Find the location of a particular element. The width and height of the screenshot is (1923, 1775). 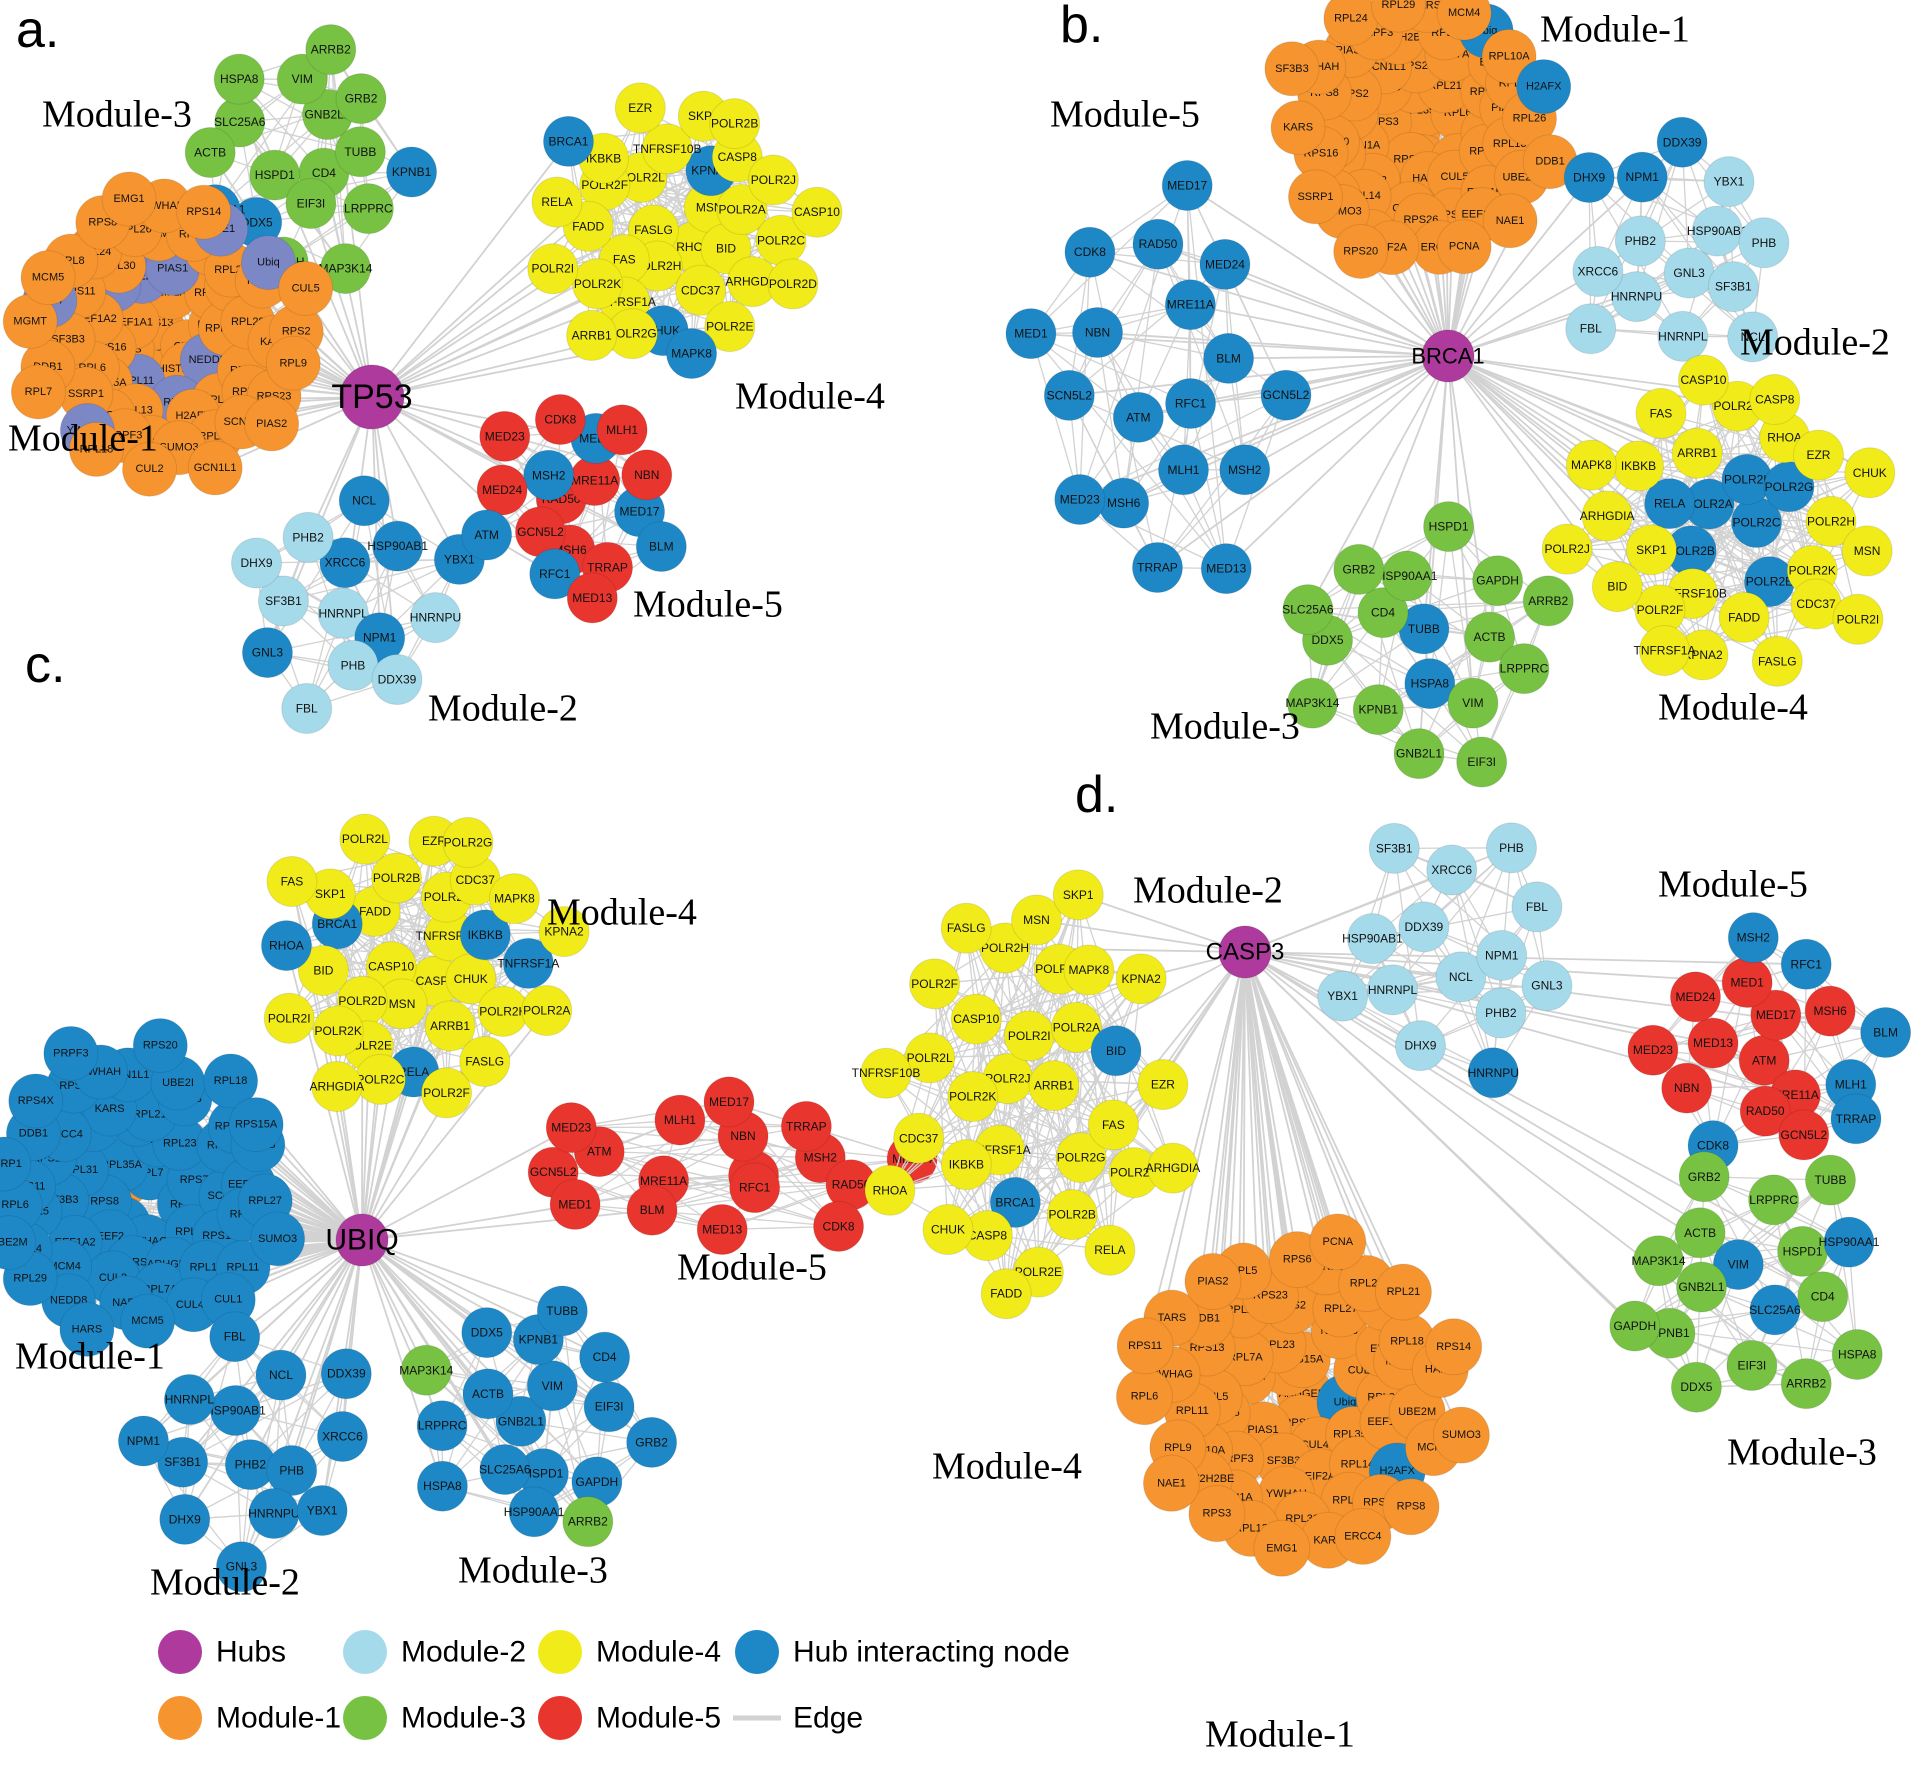

gene-label: KARS is located at coordinates (1298, 128).